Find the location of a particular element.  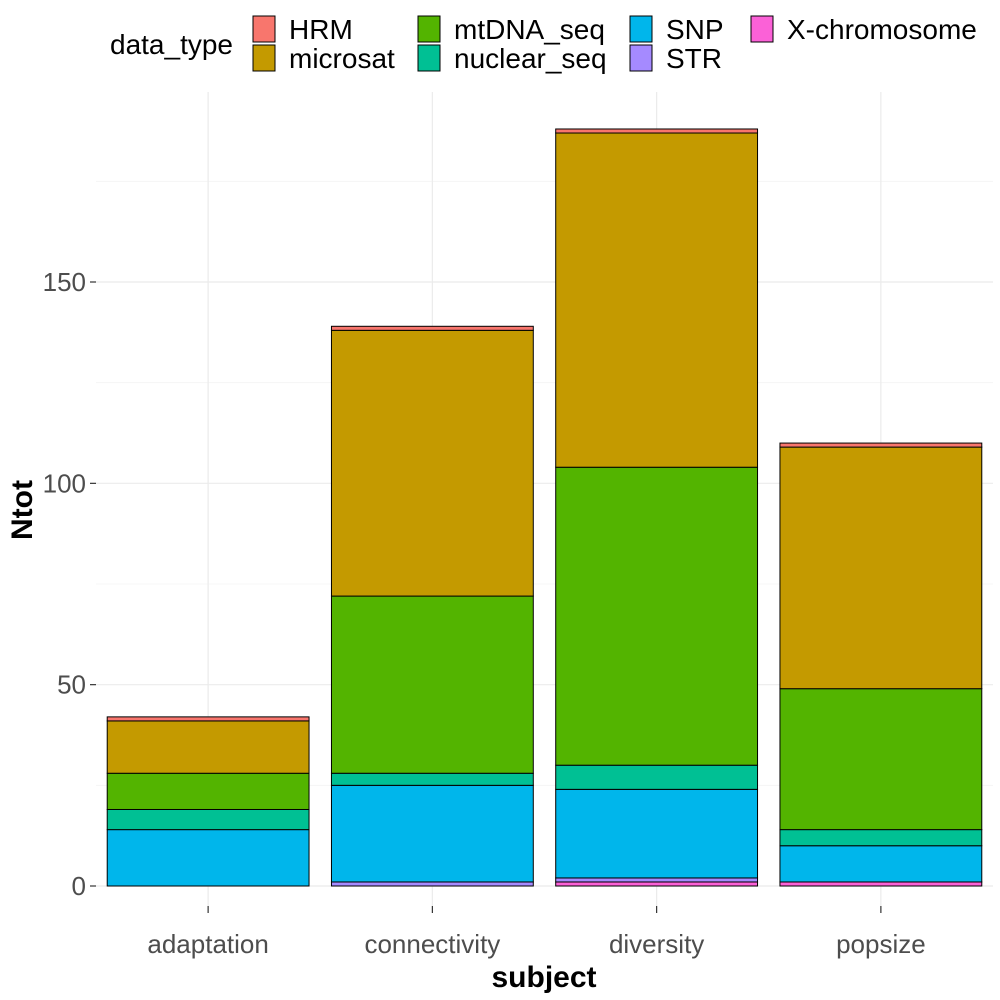

bar-diversity-nuclear_seq is located at coordinates (657, 777).